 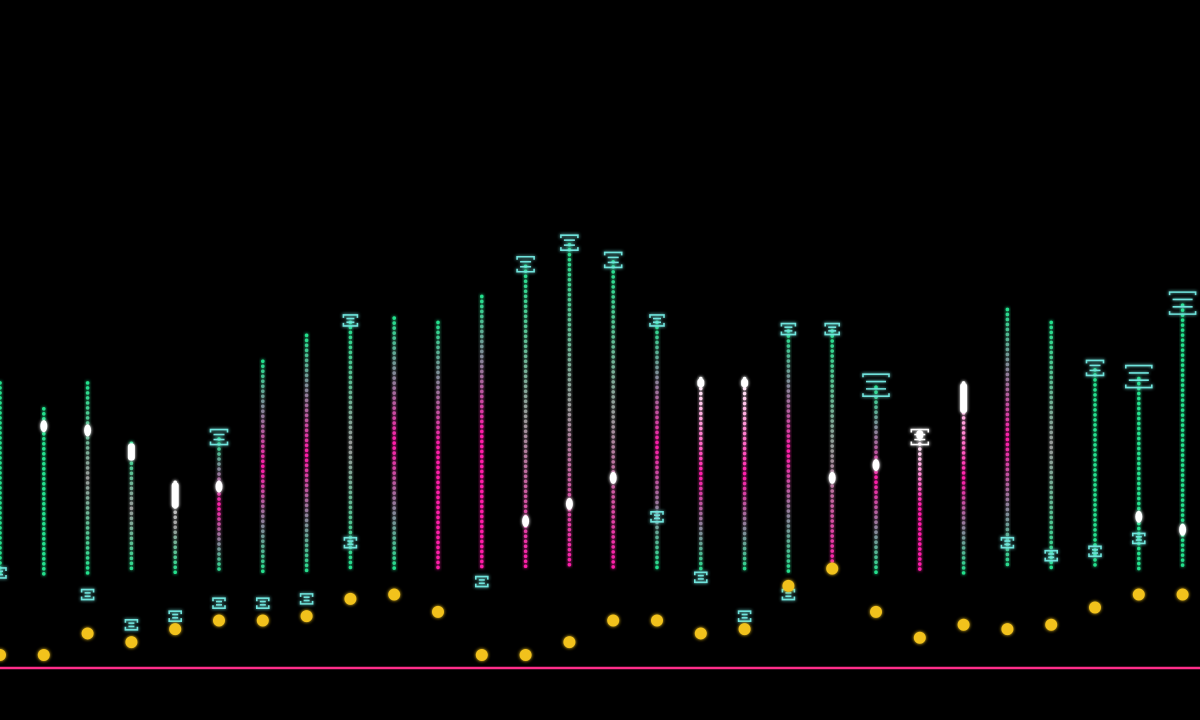 I want to click on low-bracket-marker, so click(x=1095, y=551).